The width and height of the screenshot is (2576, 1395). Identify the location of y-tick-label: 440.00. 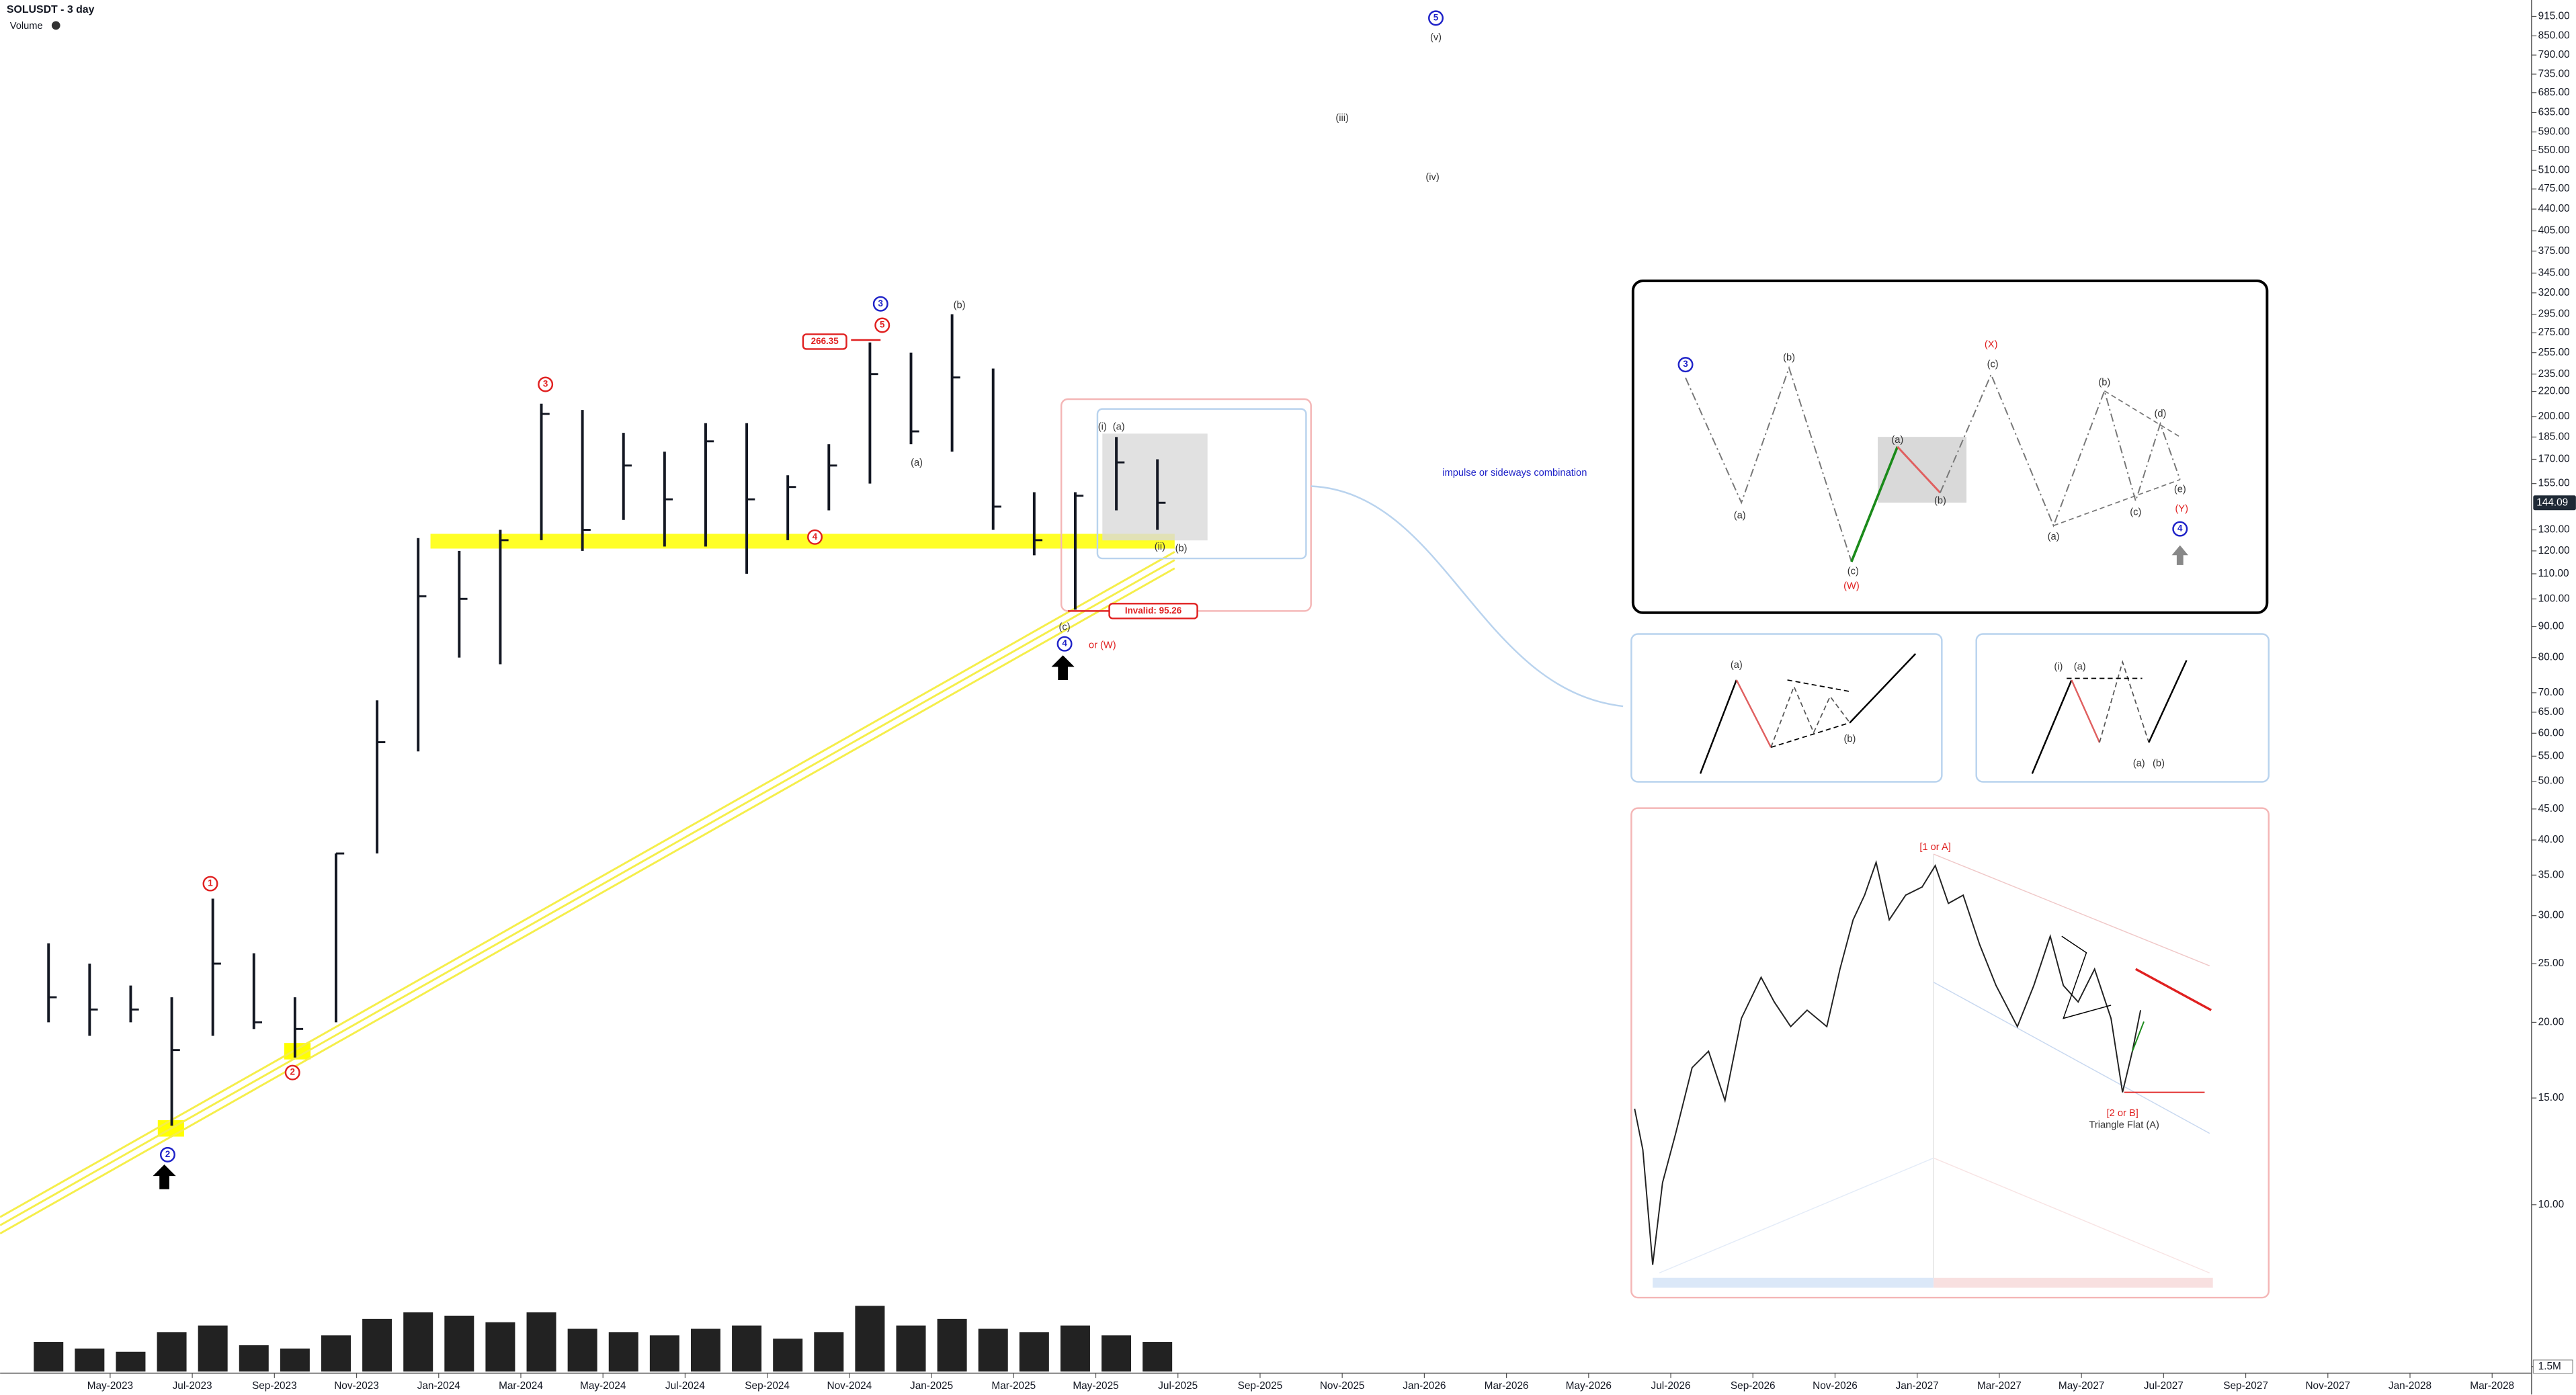
(2554, 208).